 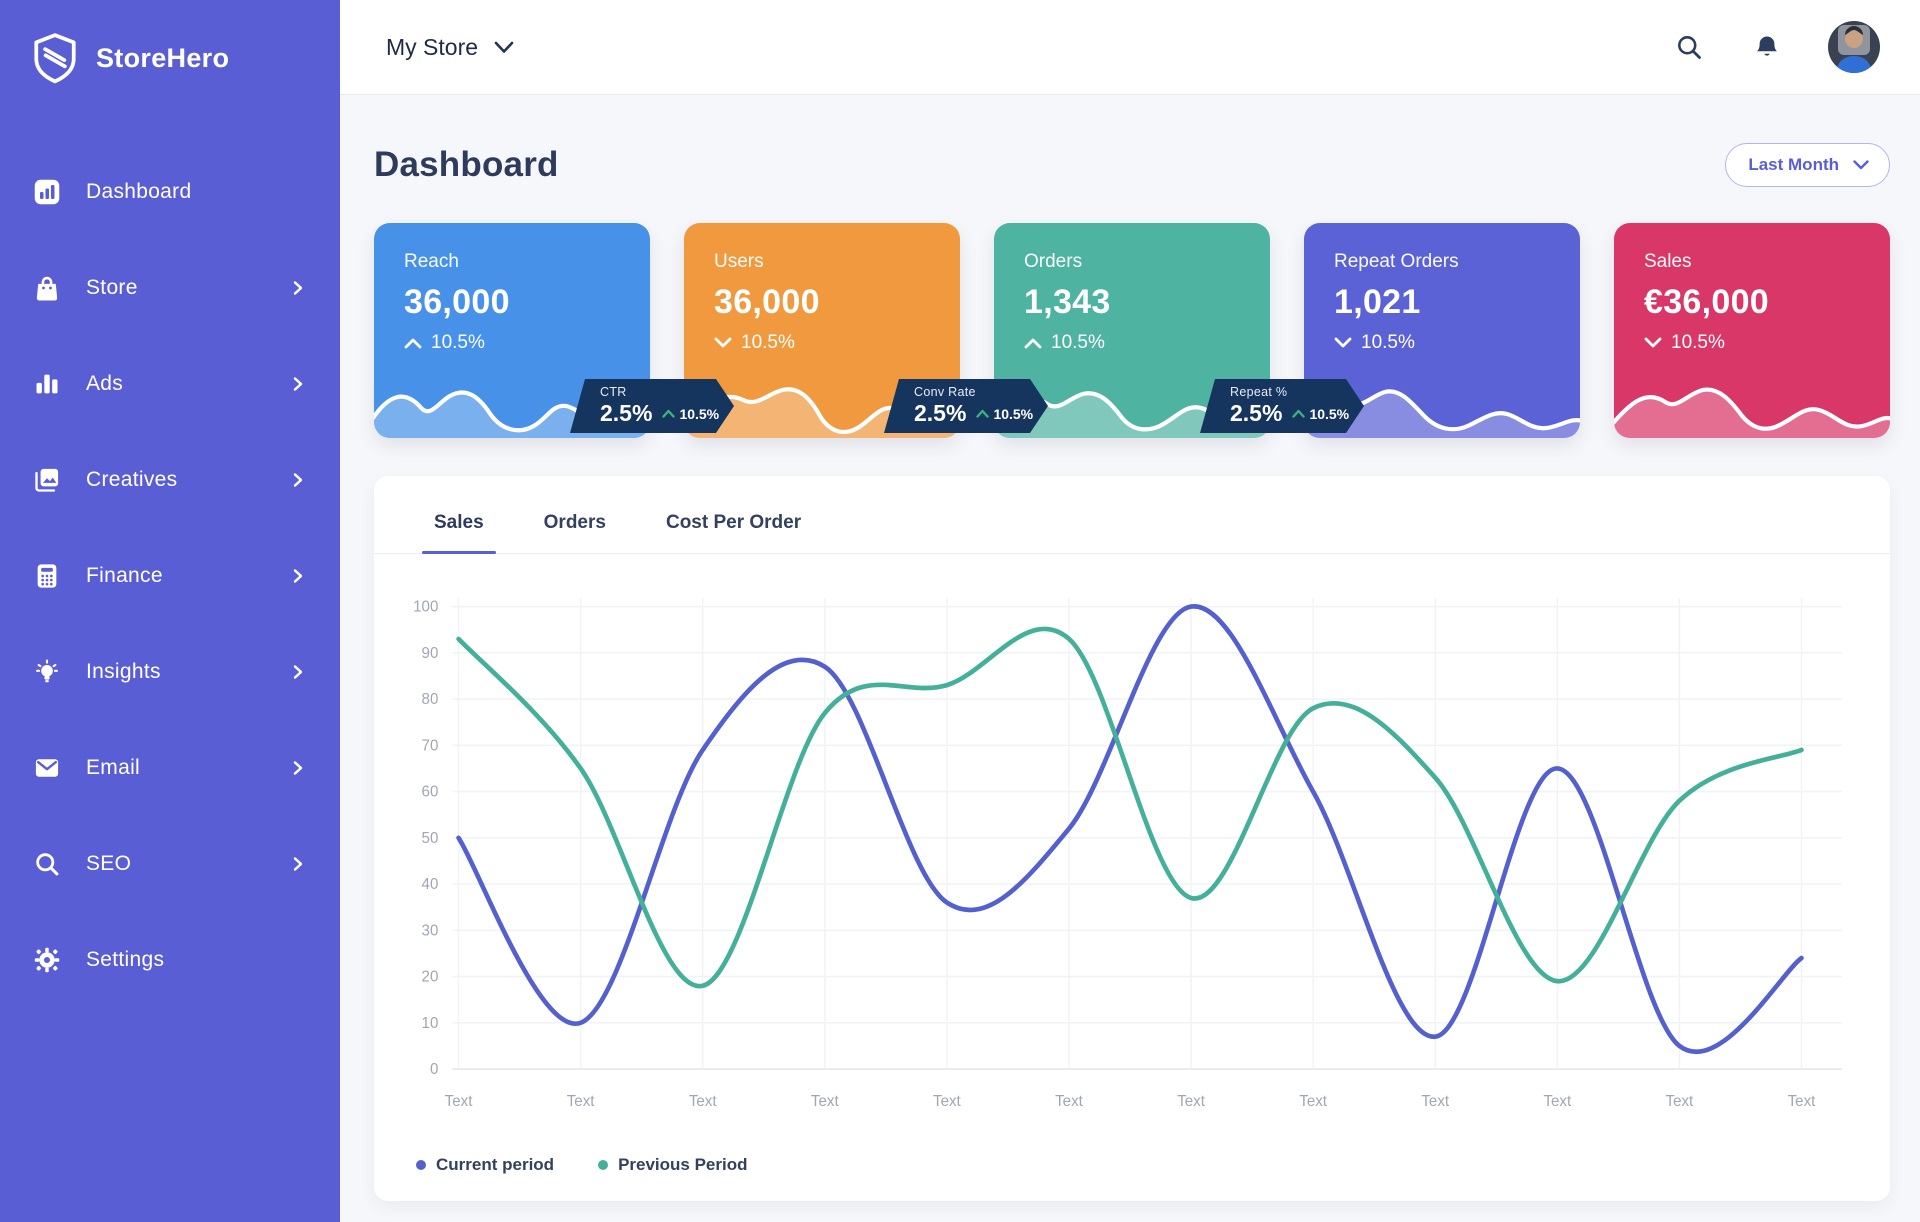 What do you see at coordinates (109, 863) in the screenshot?
I see `sidebar-item-label: SEO` at bounding box center [109, 863].